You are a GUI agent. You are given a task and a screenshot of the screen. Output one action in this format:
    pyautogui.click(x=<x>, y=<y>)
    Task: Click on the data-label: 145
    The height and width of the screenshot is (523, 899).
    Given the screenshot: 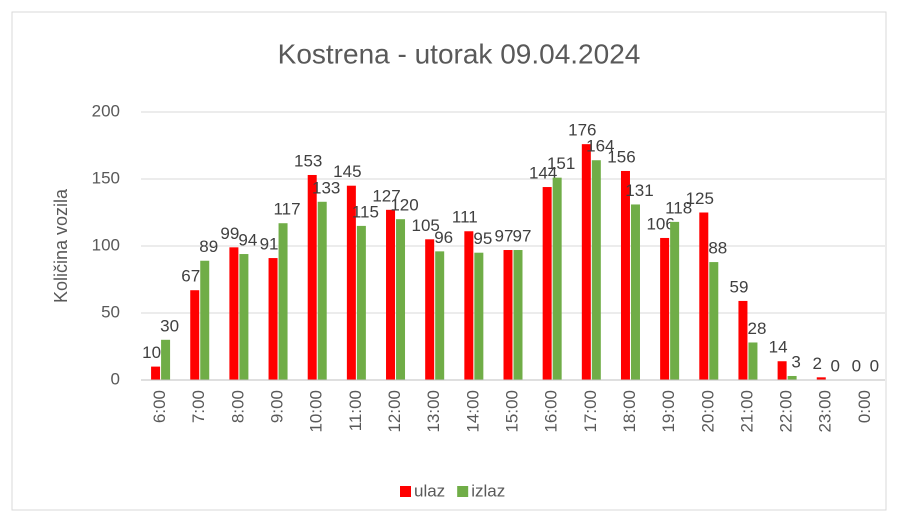 What is the action you would take?
    pyautogui.click(x=347, y=171)
    